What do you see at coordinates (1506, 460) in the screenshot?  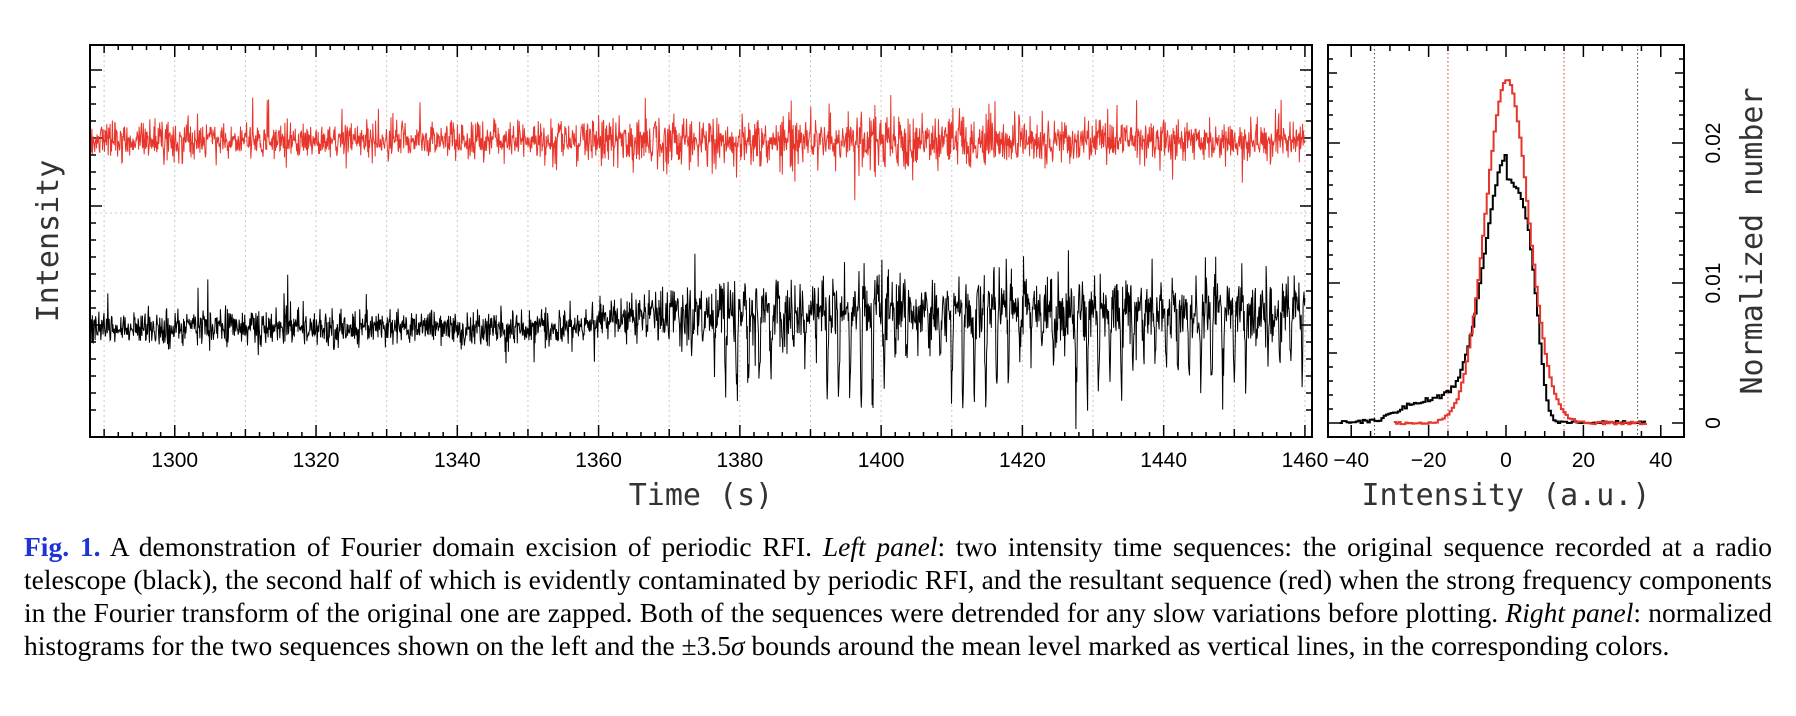 I see `x-tick-label: 0` at bounding box center [1506, 460].